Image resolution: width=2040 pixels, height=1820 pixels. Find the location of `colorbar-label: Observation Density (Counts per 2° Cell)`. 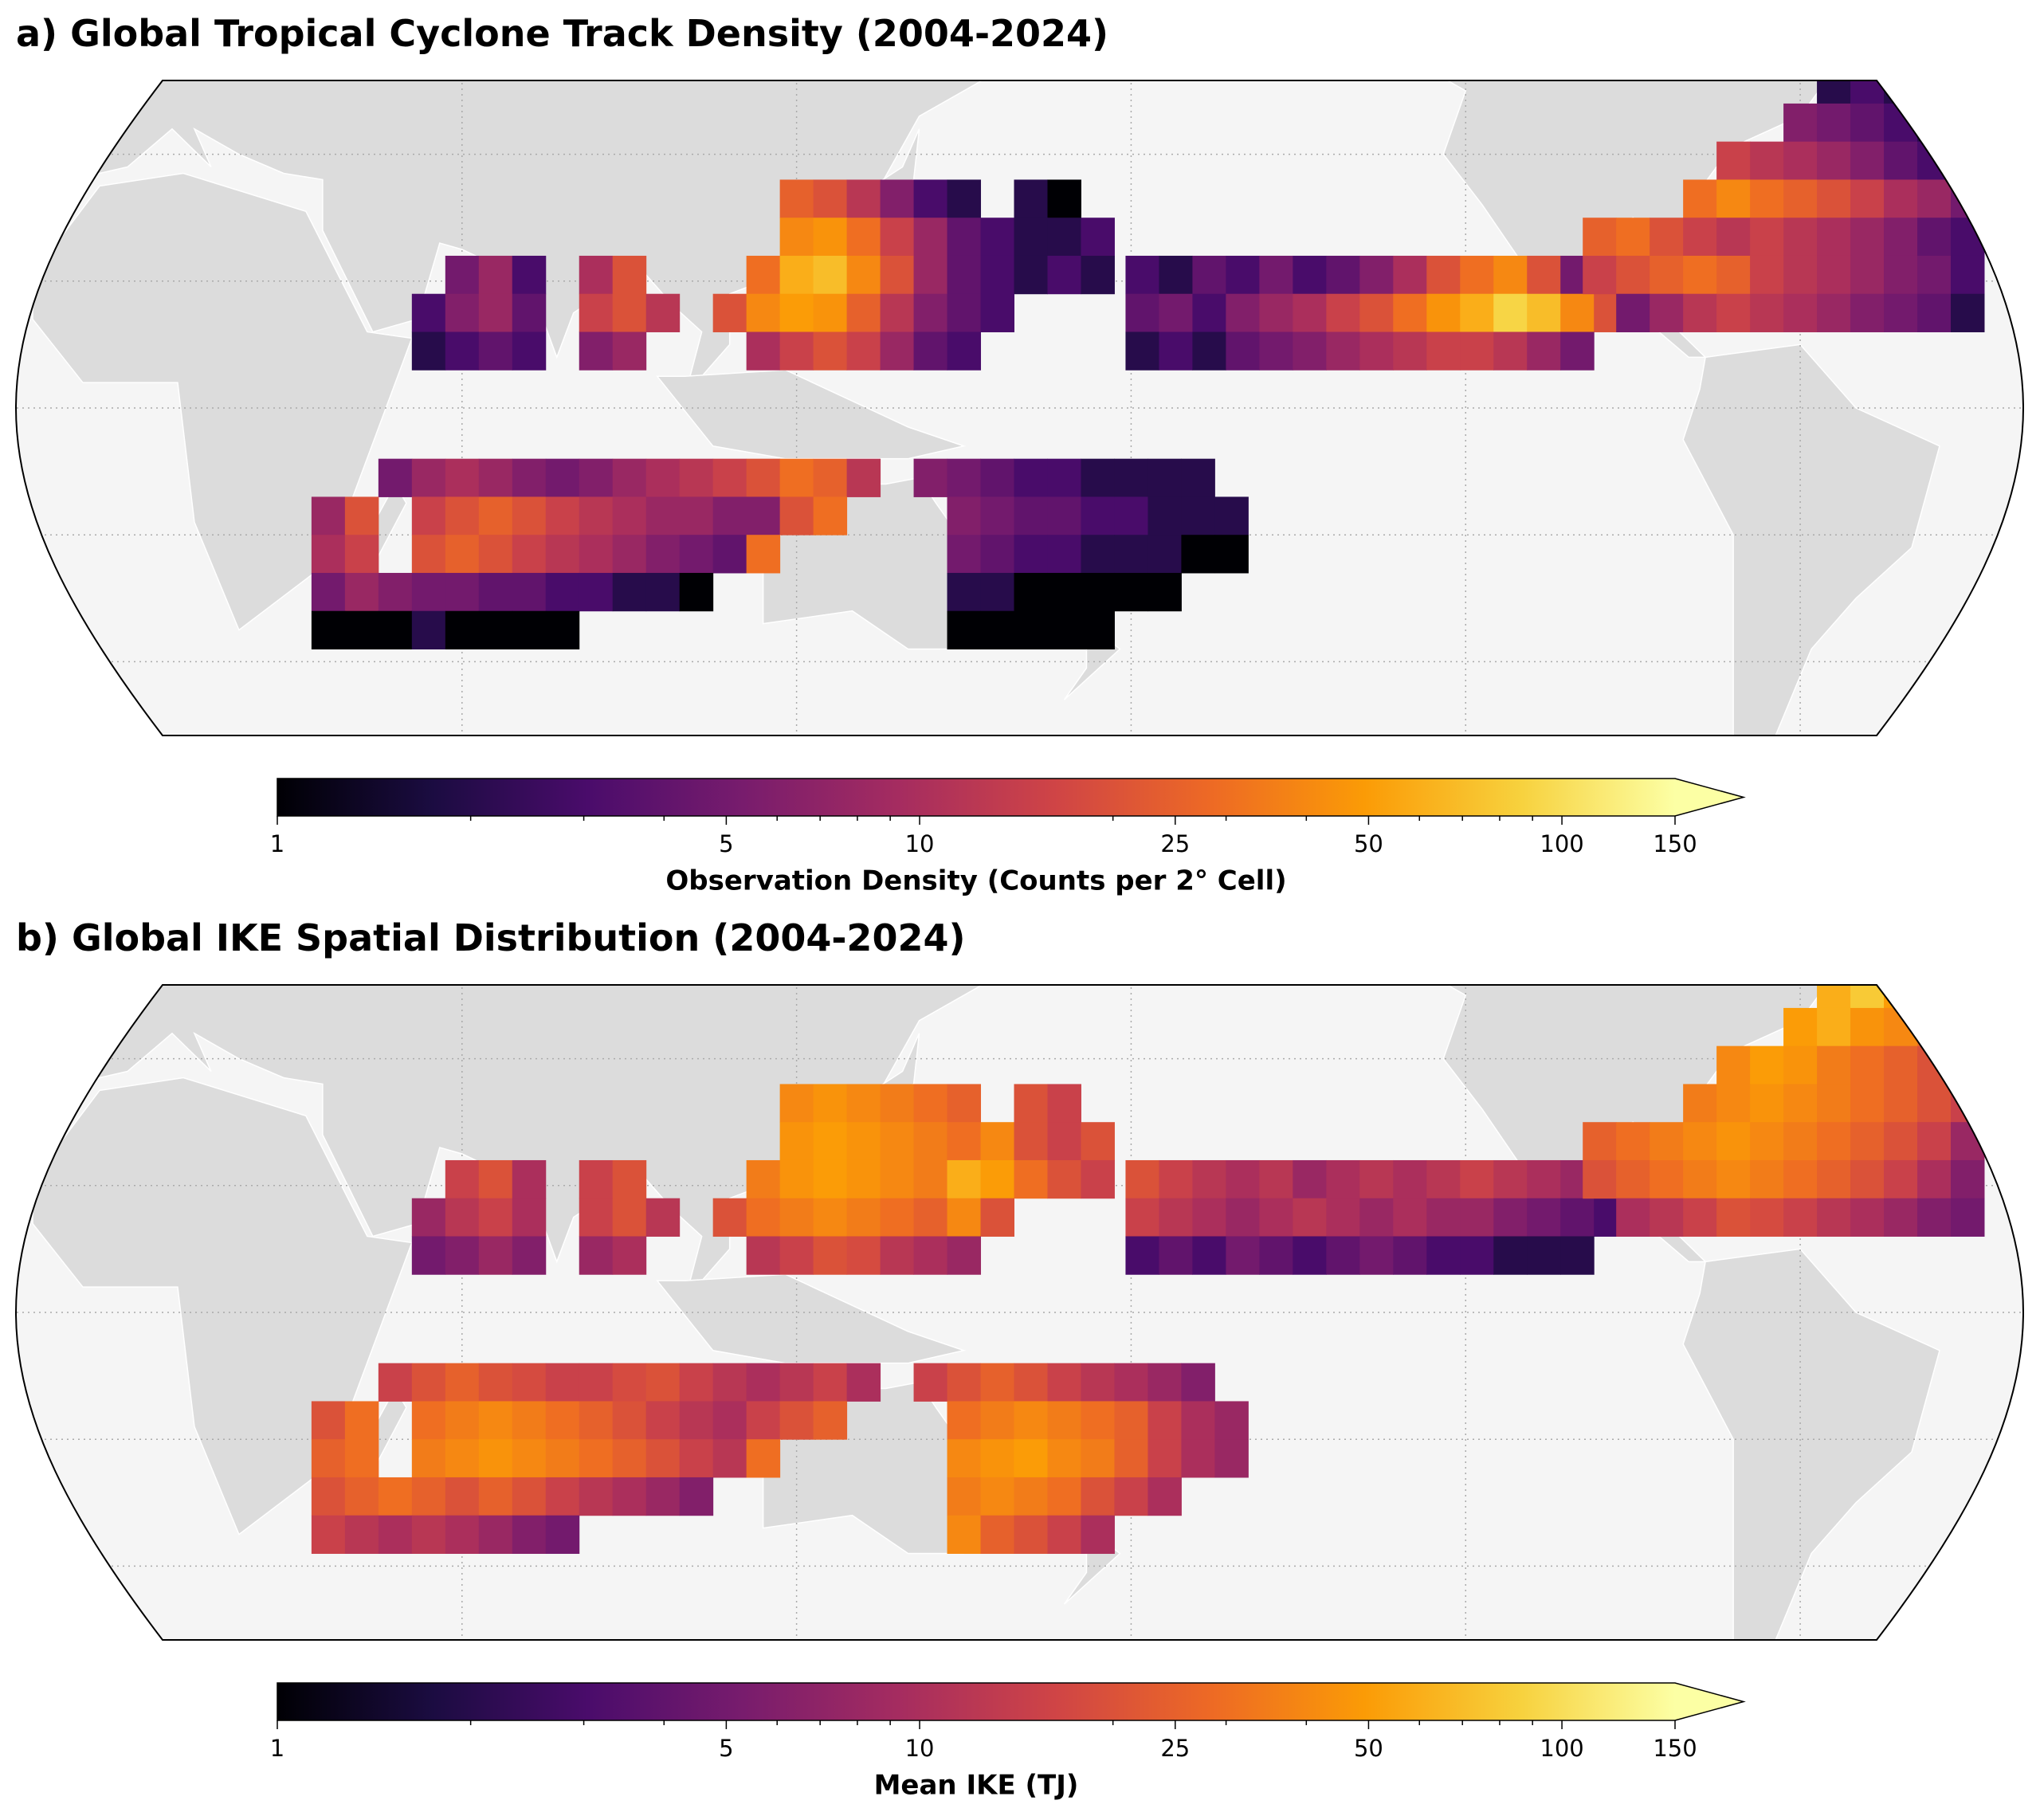

colorbar-label: Observation Density (Counts per 2° Cell) is located at coordinates (976, 881).